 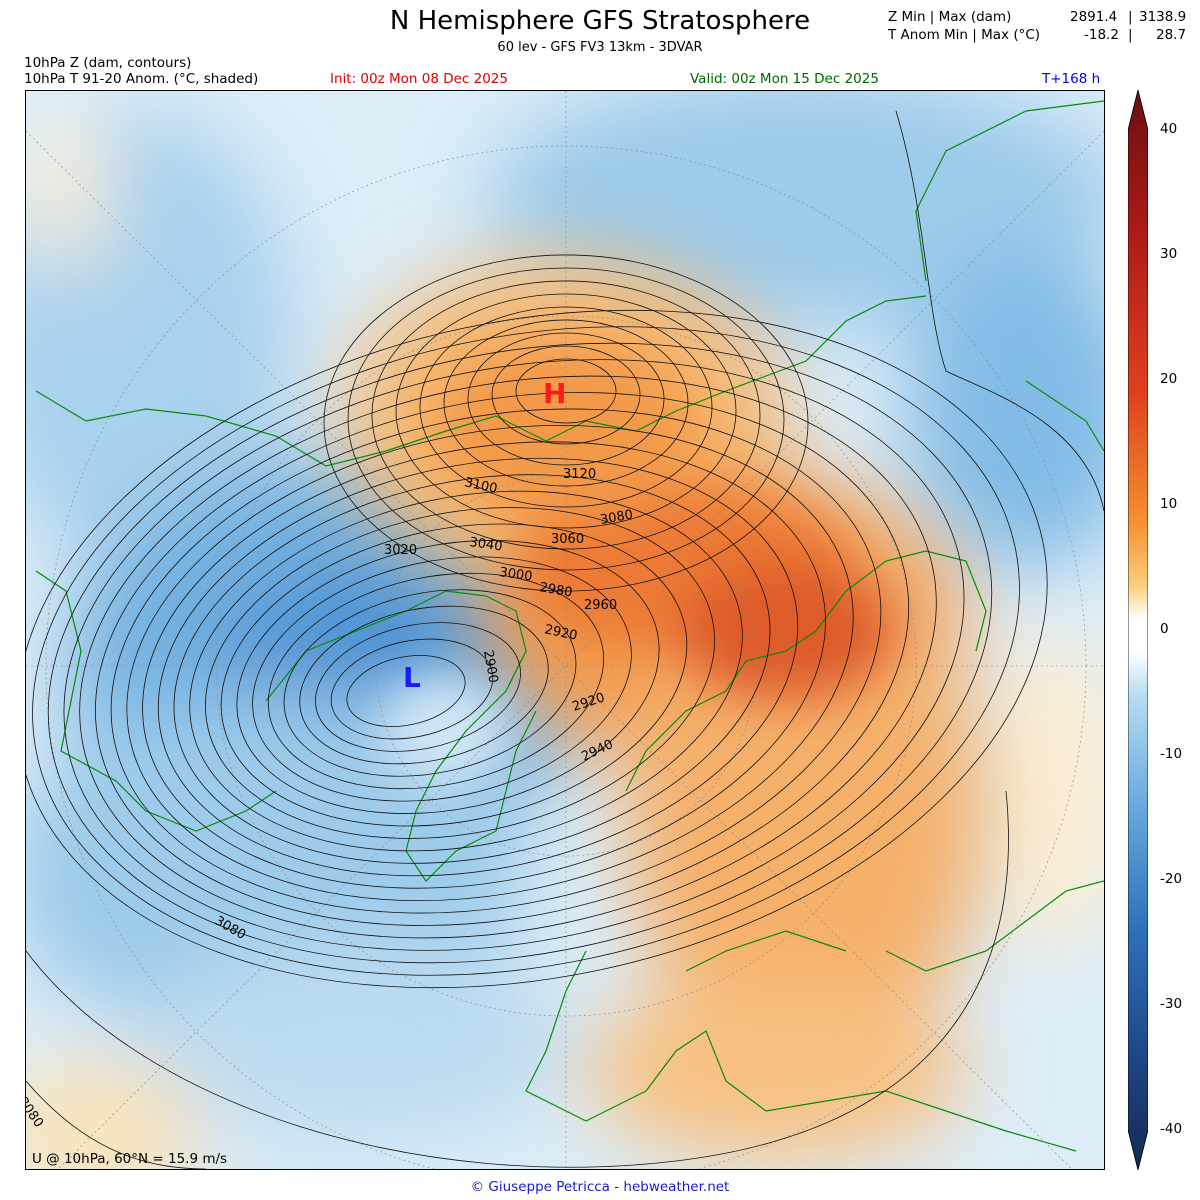 What do you see at coordinates (1101, 35) in the screenshot?
I see `t-min-value: -18.2` at bounding box center [1101, 35].